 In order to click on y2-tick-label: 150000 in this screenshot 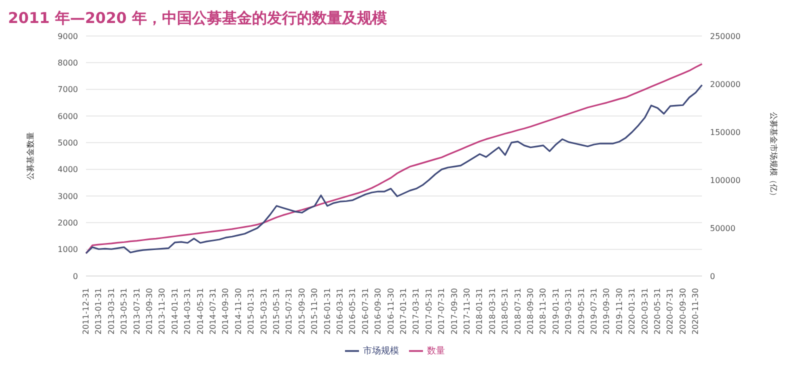, I will do `click(725, 132)`.